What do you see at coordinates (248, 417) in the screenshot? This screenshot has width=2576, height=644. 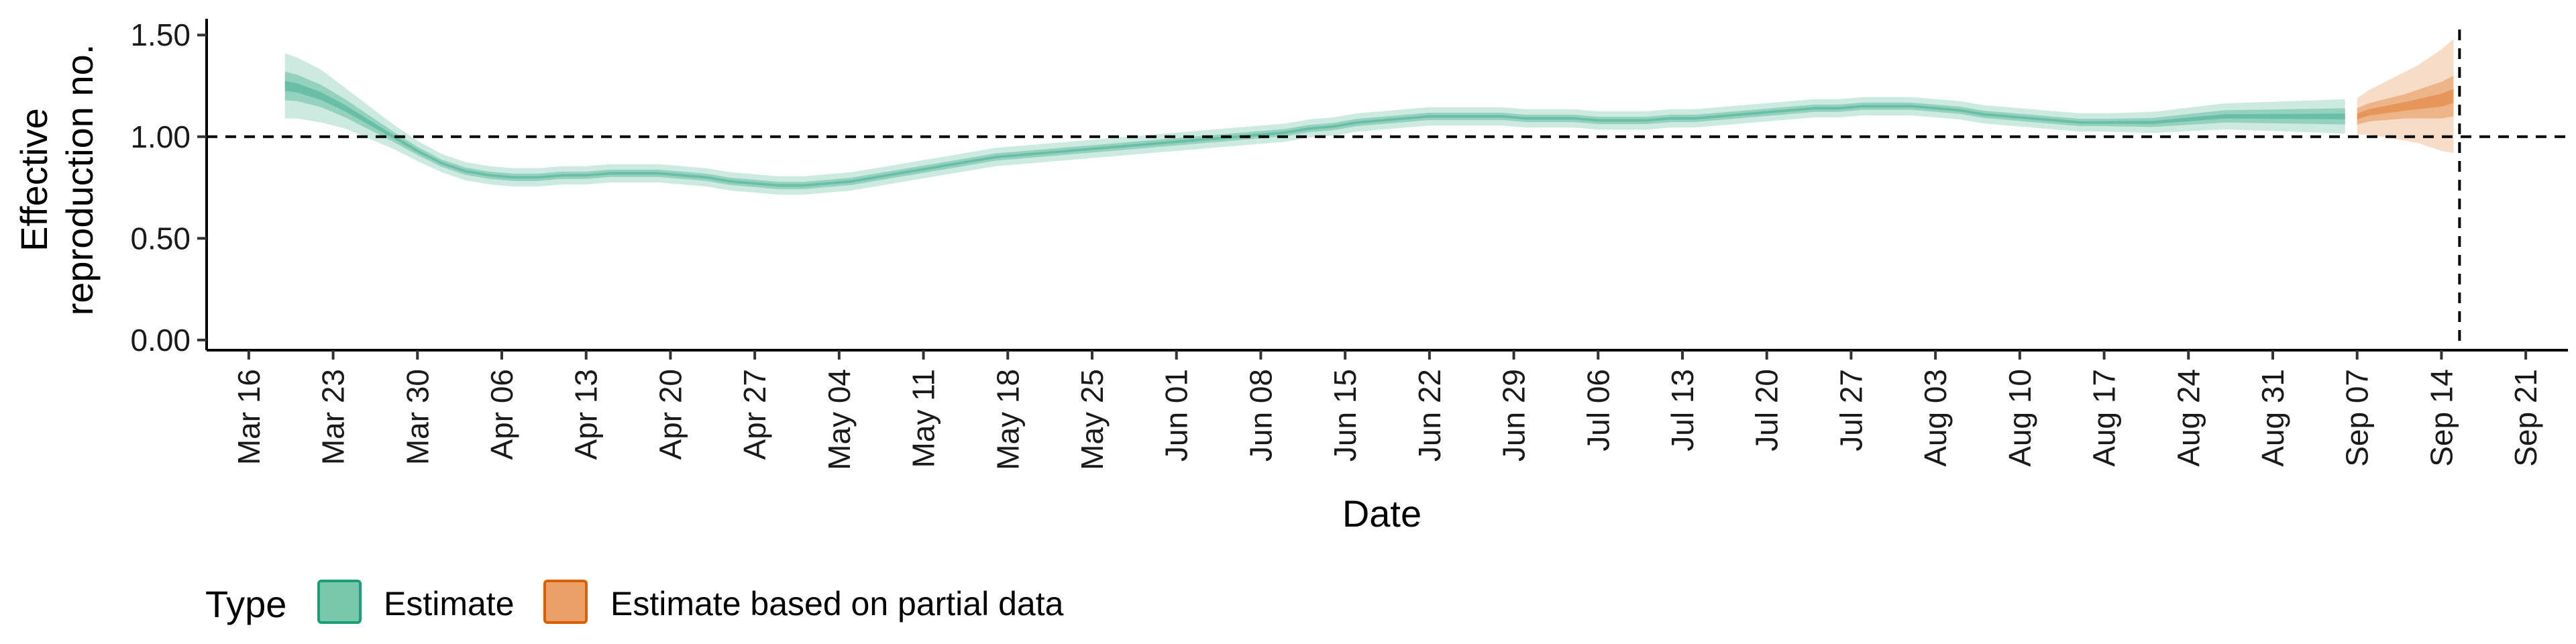 I see `x-tick-label: Mar 16` at bounding box center [248, 417].